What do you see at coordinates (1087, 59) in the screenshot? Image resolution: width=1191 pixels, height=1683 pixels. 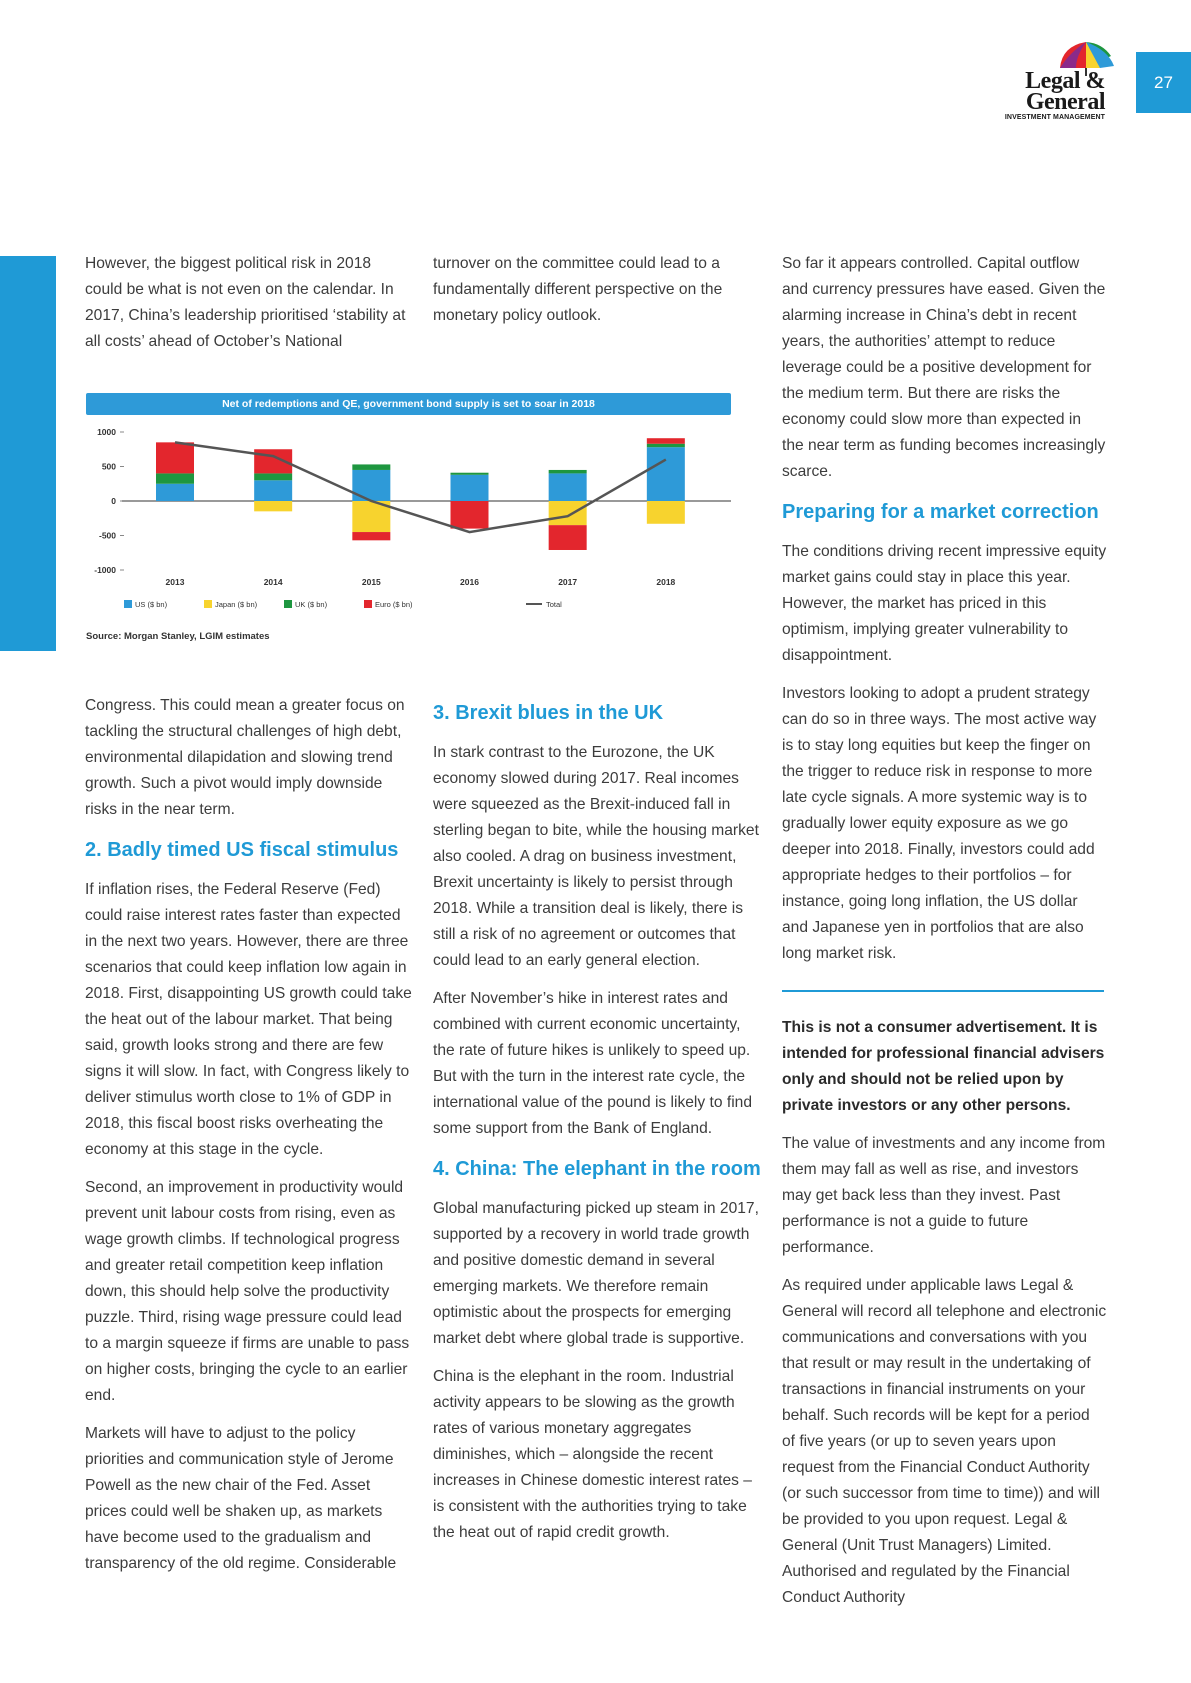 I see `umbrella-logo-icon` at bounding box center [1087, 59].